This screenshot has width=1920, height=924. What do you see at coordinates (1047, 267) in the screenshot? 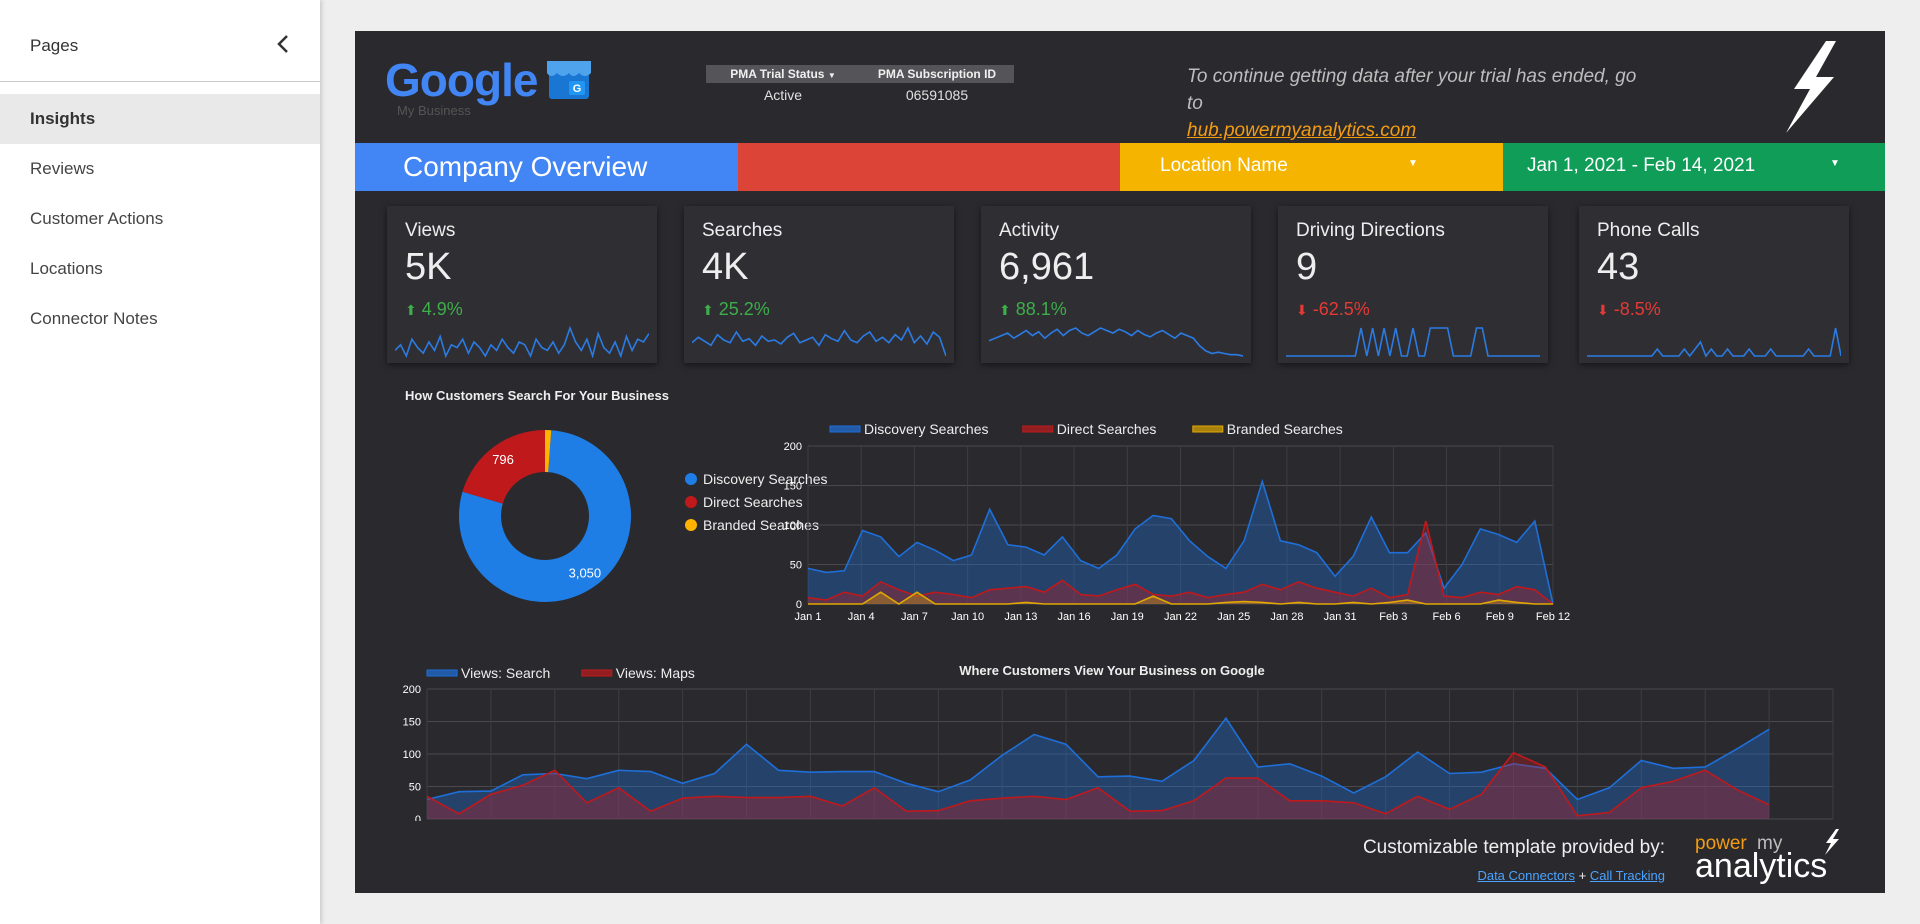
I see `kpi-value: 6,961` at bounding box center [1047, 267].